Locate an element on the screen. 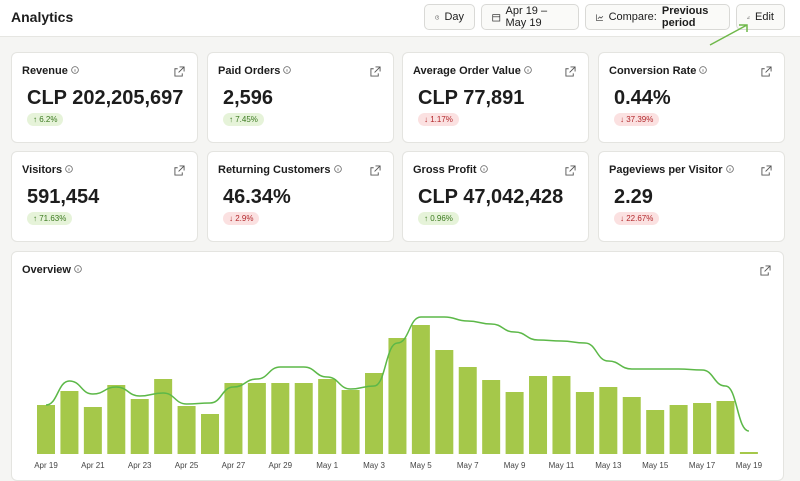 The image size is (800, 481). metric-change: ↓ 37.39% is located at coordinates (637, 119).